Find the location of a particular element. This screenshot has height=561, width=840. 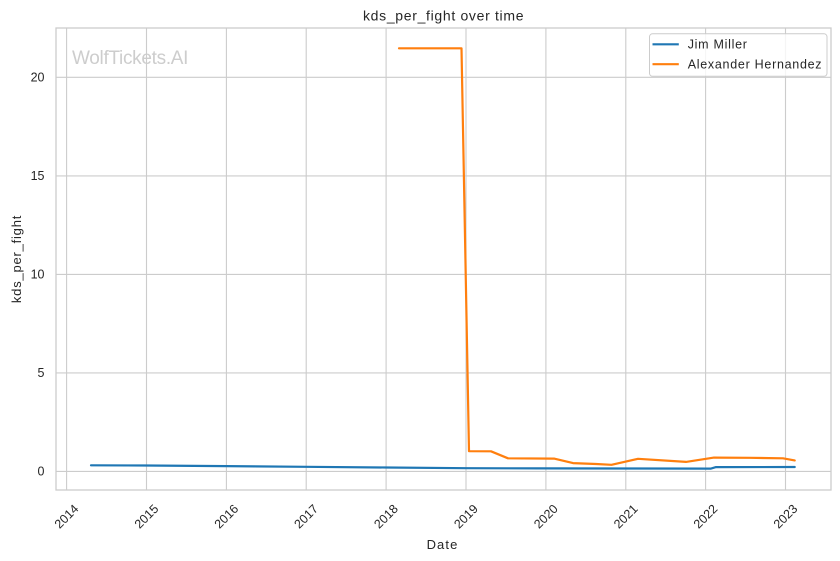

svg-text: 15 is located at coordinates (38, 176).